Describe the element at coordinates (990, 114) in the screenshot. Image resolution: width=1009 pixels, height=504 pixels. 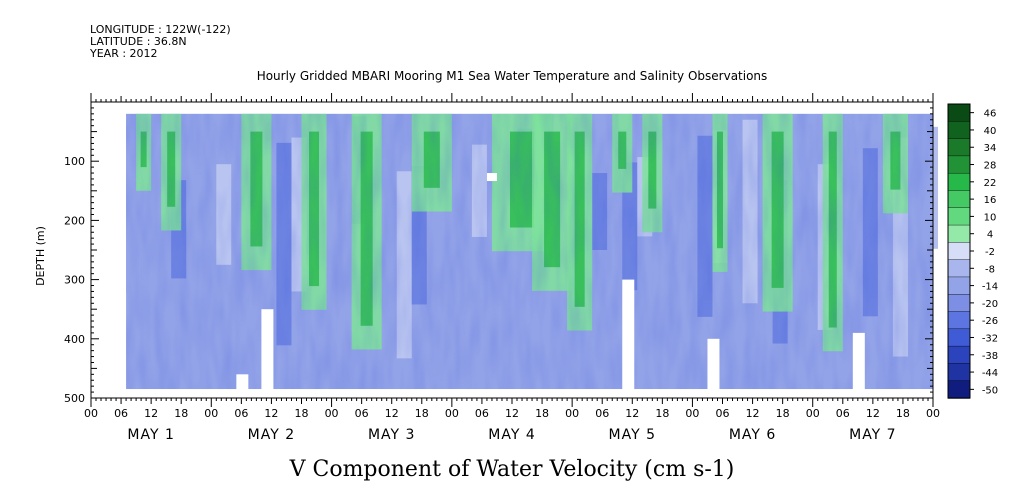
I see `colorbar-label: 46` at that location.